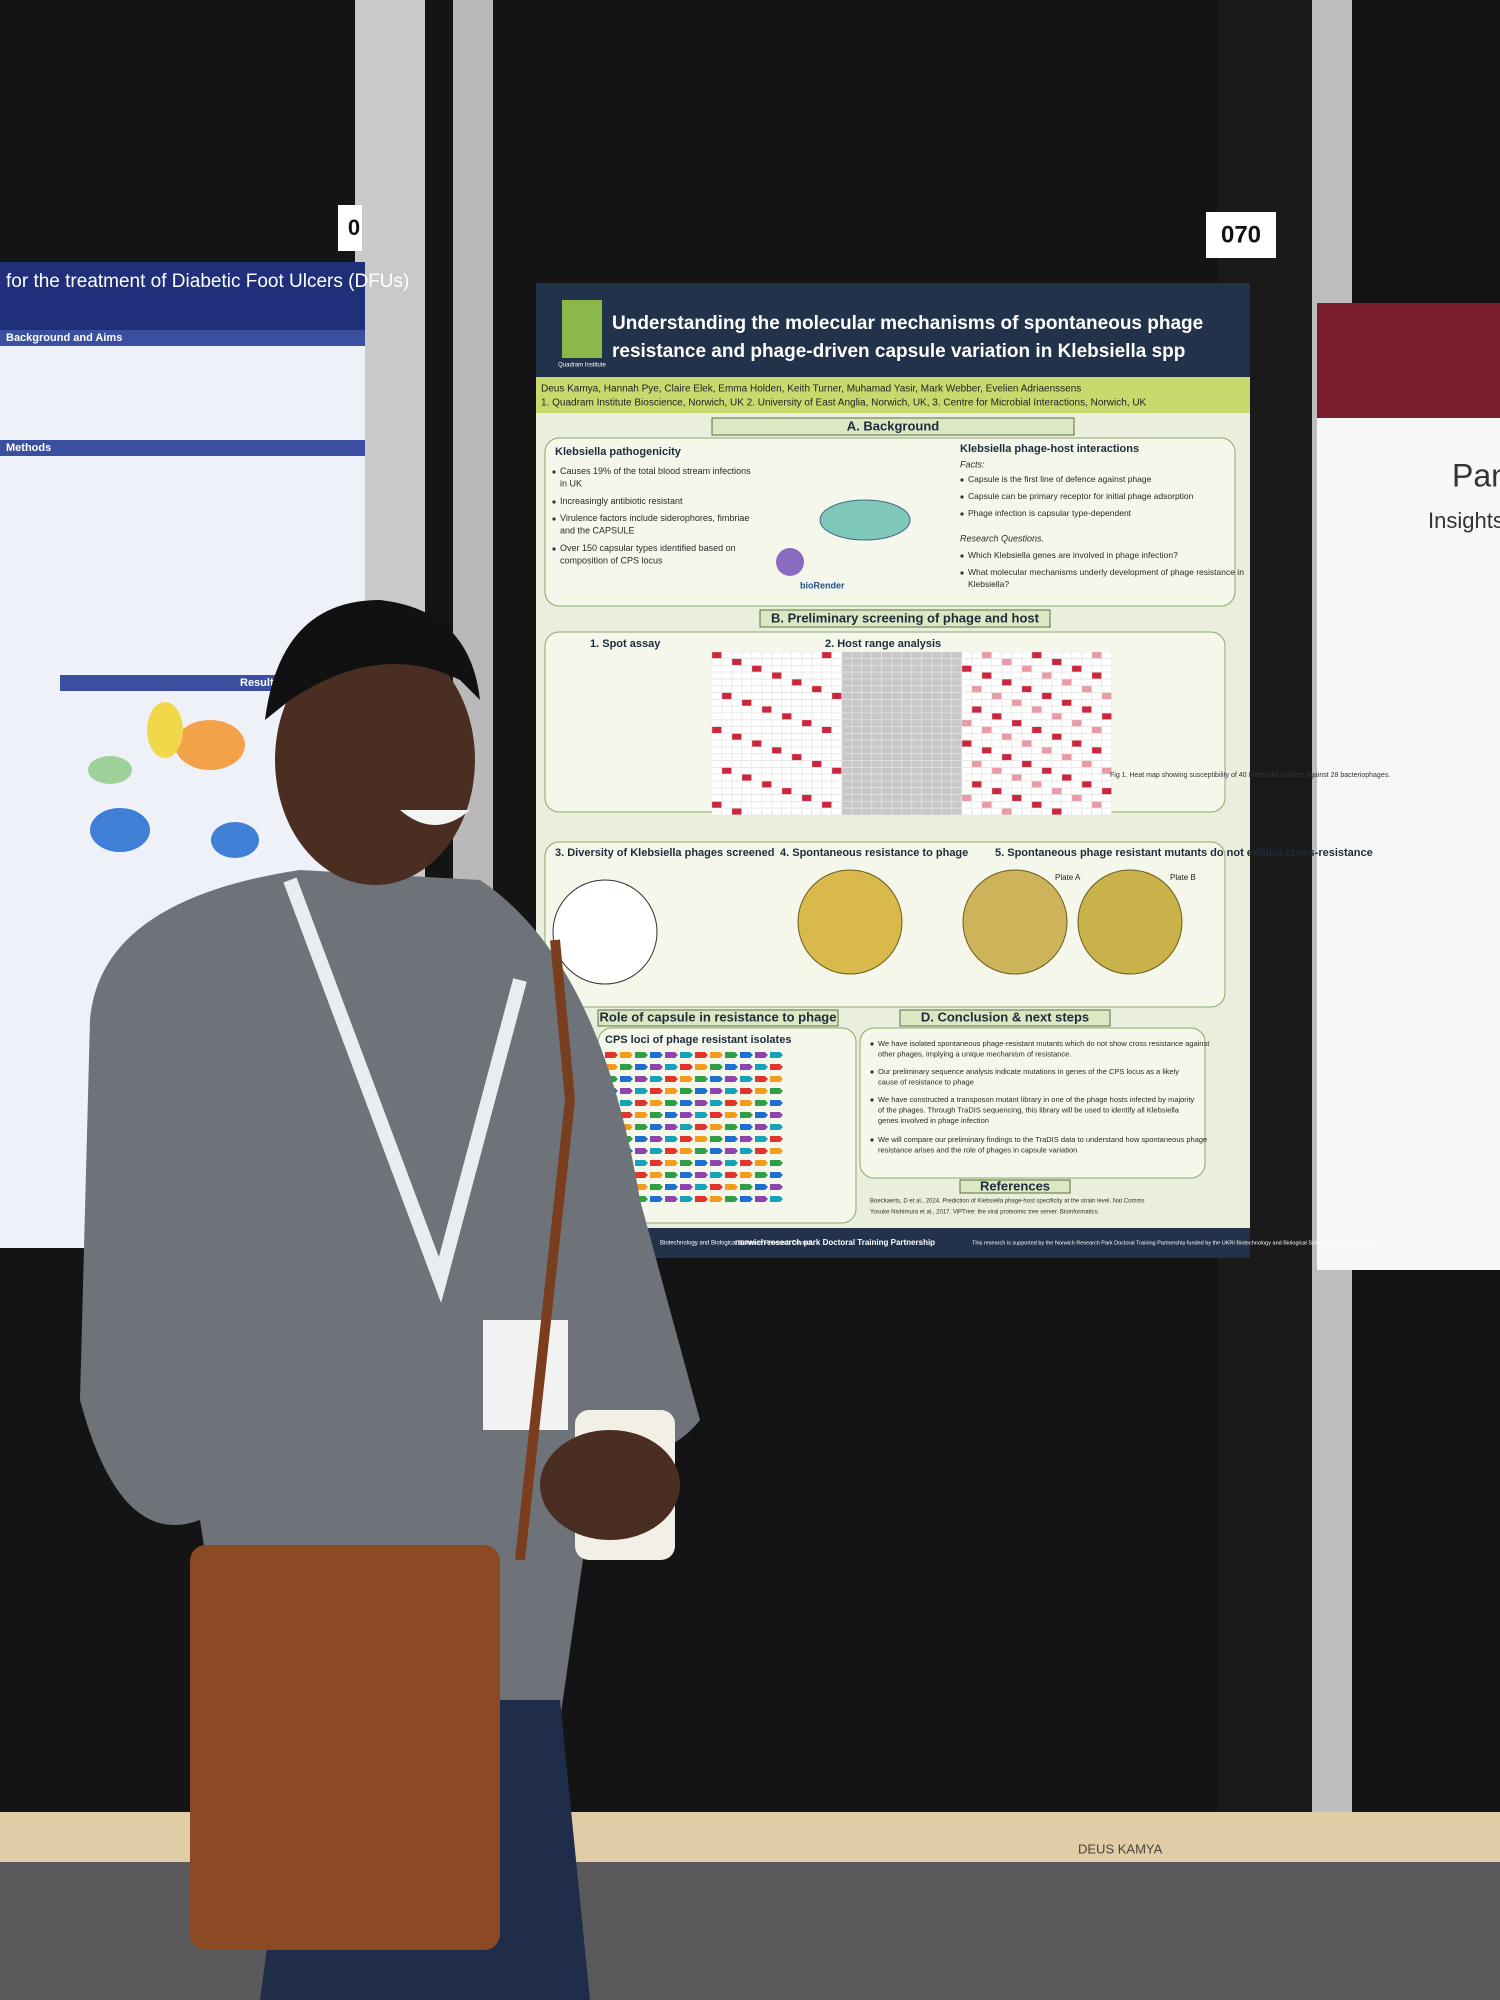 The width and height of the screenshot is (1500, 2000). Describe the element at coordinates (1120, 1848) in the screenshot. I see `tube-label: DEUS KAMYA` at that location.